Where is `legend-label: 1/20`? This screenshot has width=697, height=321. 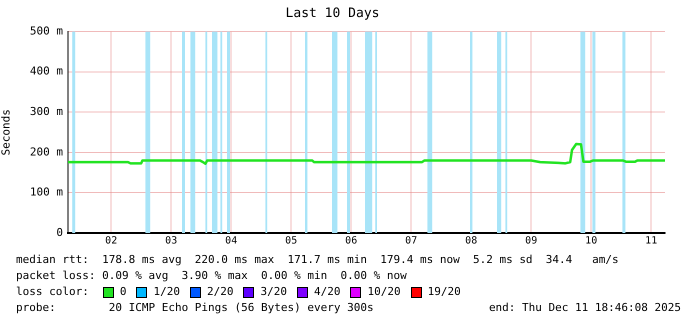
legend-label: 1/20 is located at coordinates (166, 292).